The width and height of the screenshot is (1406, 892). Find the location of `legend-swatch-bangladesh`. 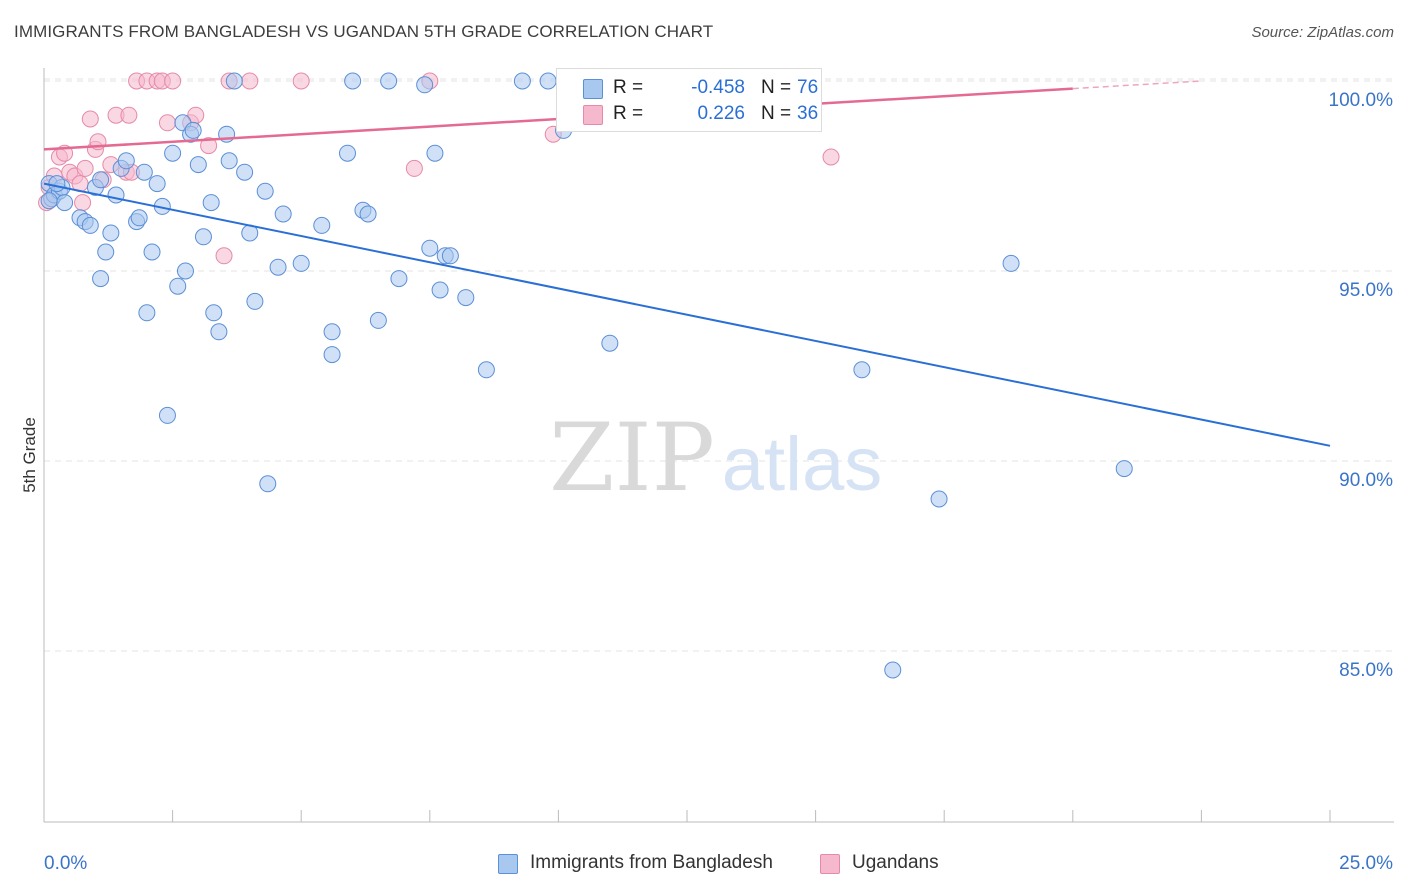

legend-swatch-bangladesh is located at coordinates (508, 864).